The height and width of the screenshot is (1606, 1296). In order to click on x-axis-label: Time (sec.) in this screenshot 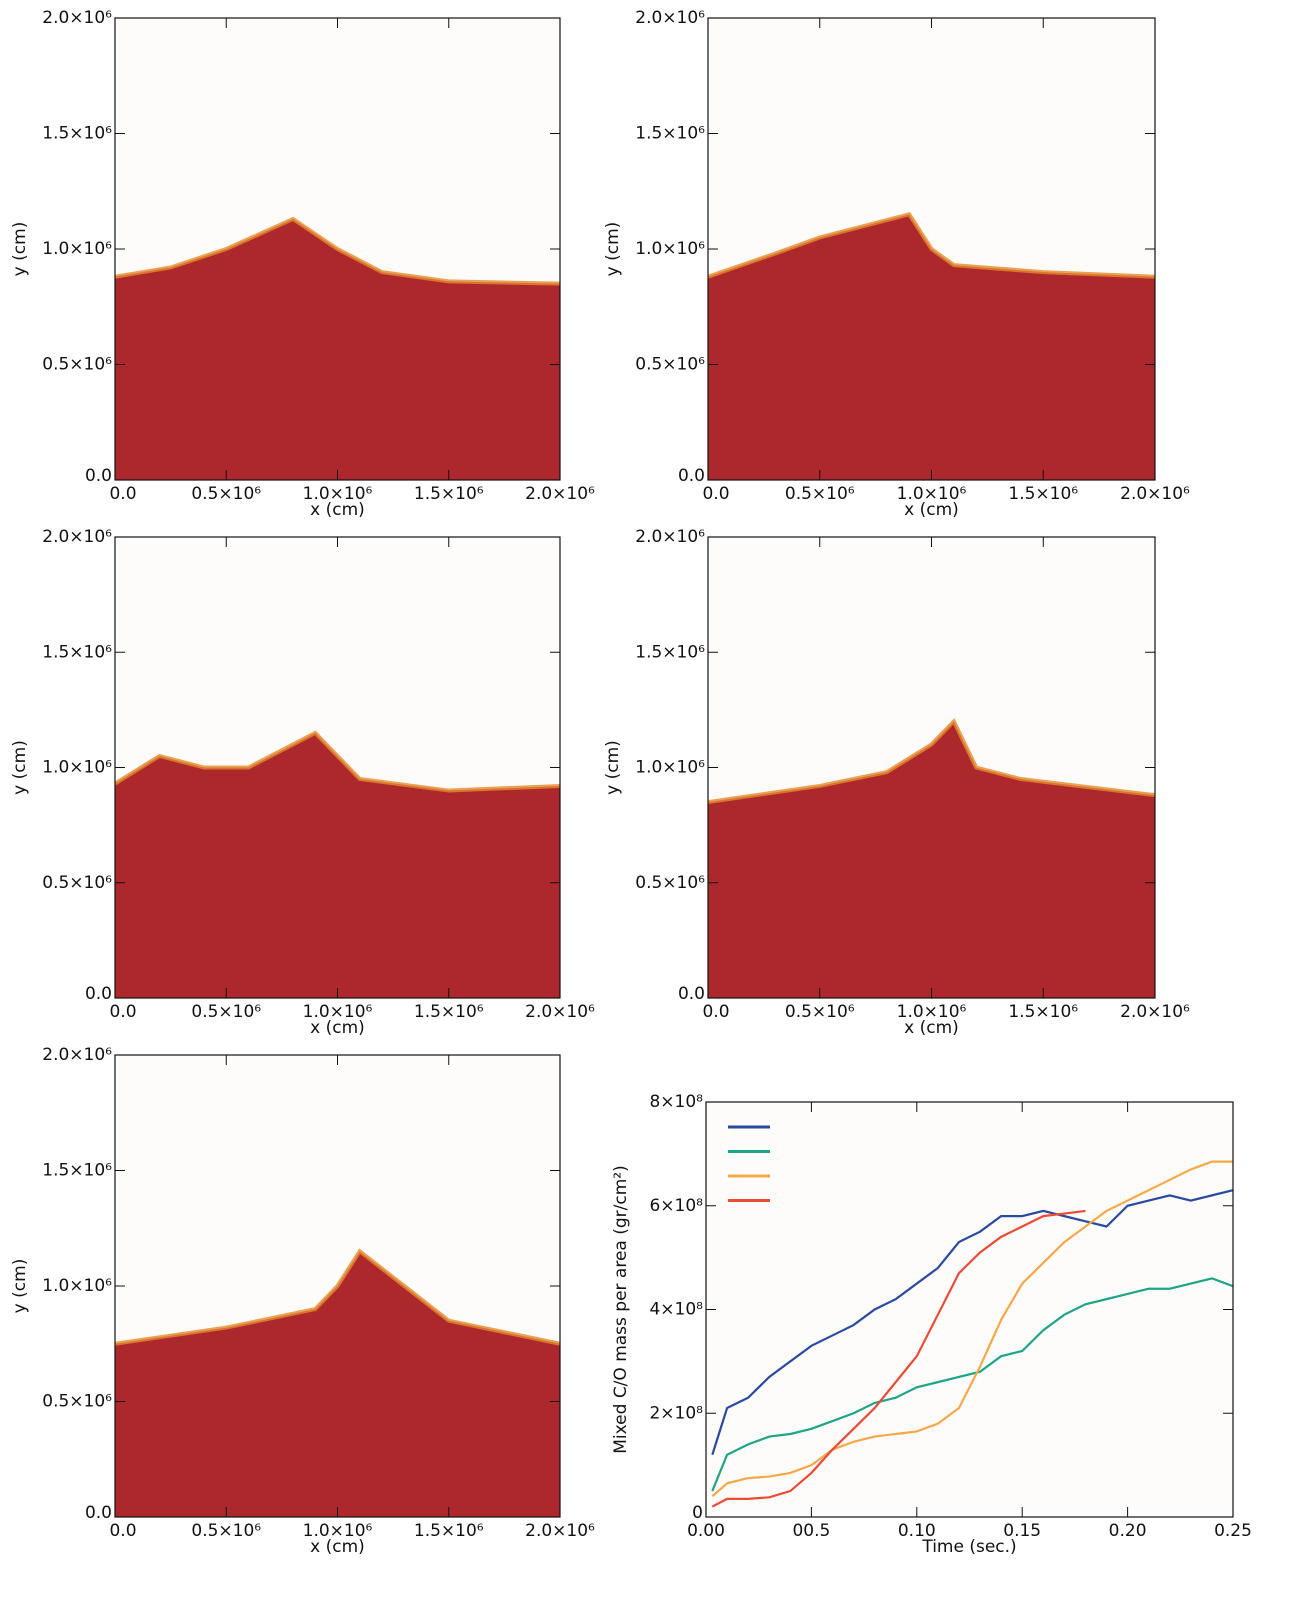, I will do `click(968, 1547)`.